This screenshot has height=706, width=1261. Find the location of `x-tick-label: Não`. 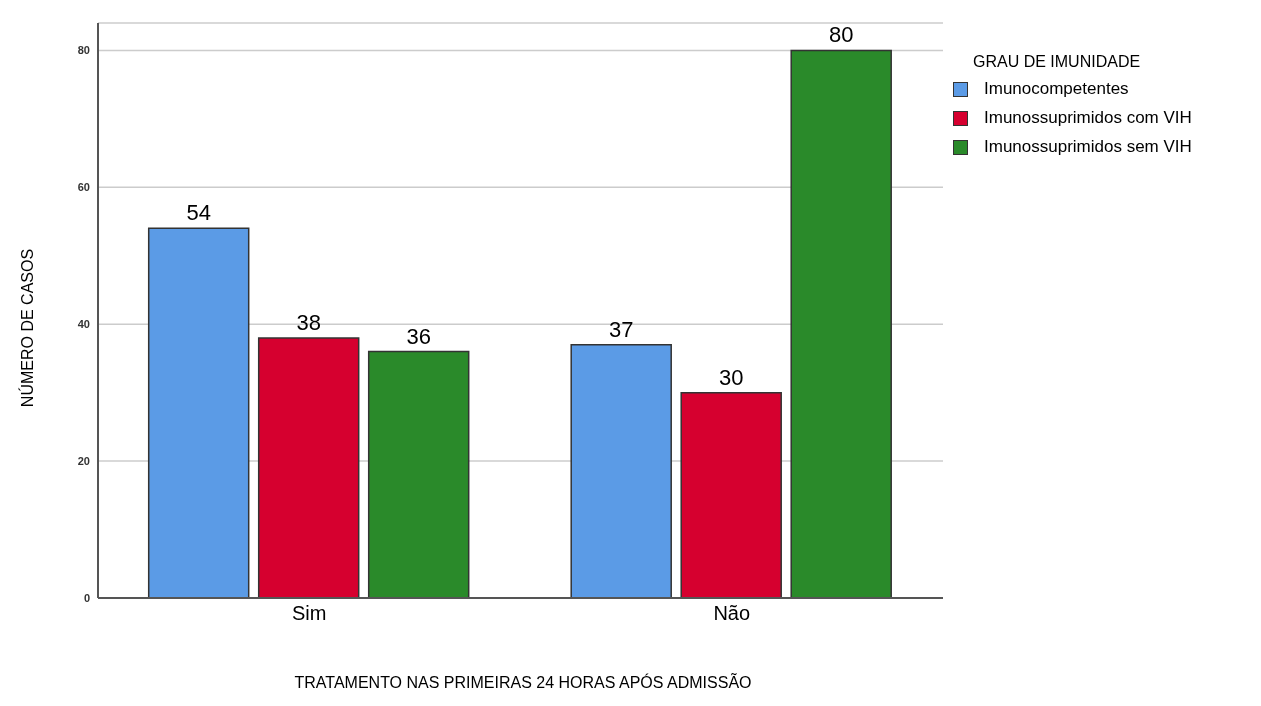

x-tick-label: Não is located at coordinates (732, 613).